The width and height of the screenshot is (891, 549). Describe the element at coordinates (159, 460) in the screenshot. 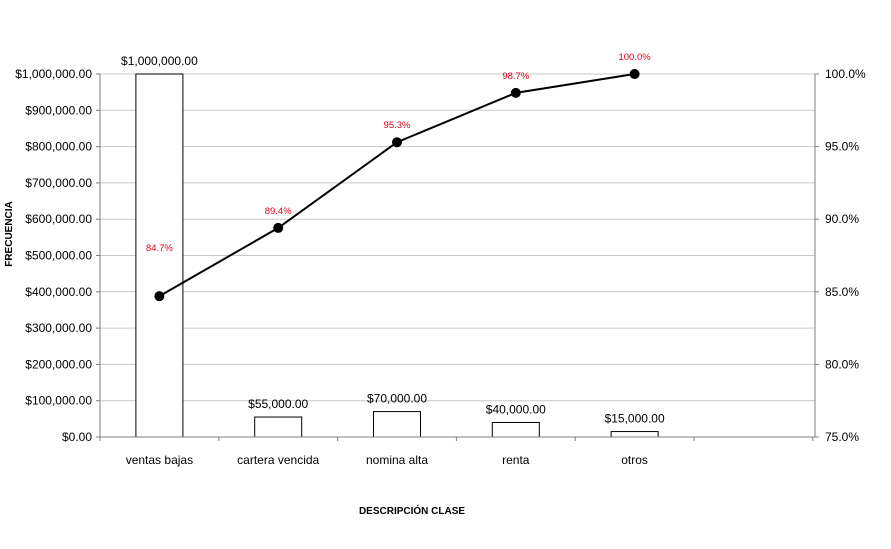

I see `x-tick-label: ventas bajas` at that location.